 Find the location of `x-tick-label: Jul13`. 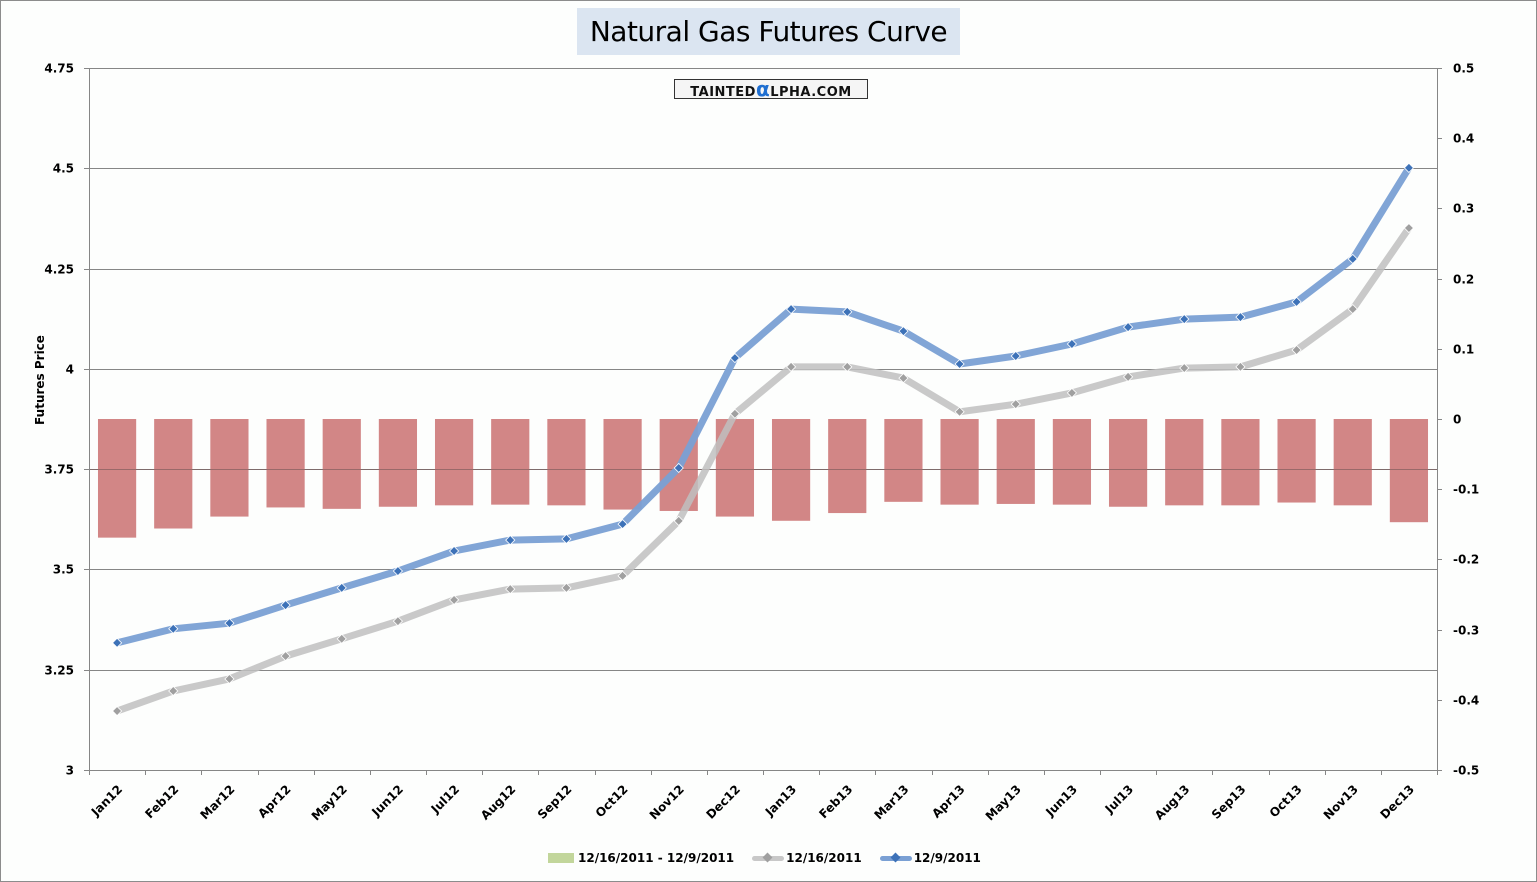

x-tick-label: Jul13 is located at coordinates (1119, 799).